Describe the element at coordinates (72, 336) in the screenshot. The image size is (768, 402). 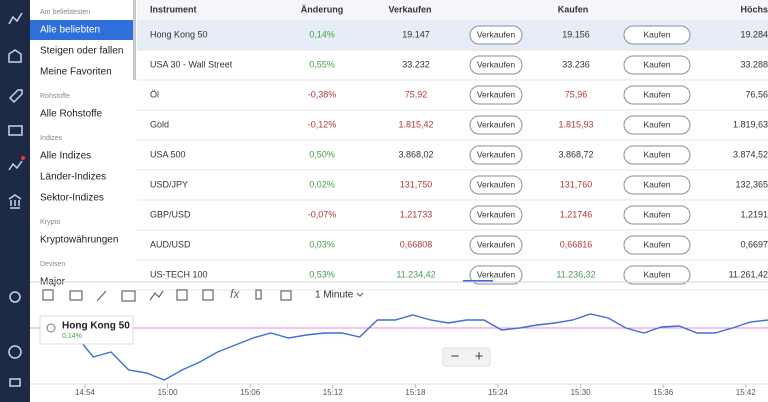
I see `info-change: 0,14%` at that location.